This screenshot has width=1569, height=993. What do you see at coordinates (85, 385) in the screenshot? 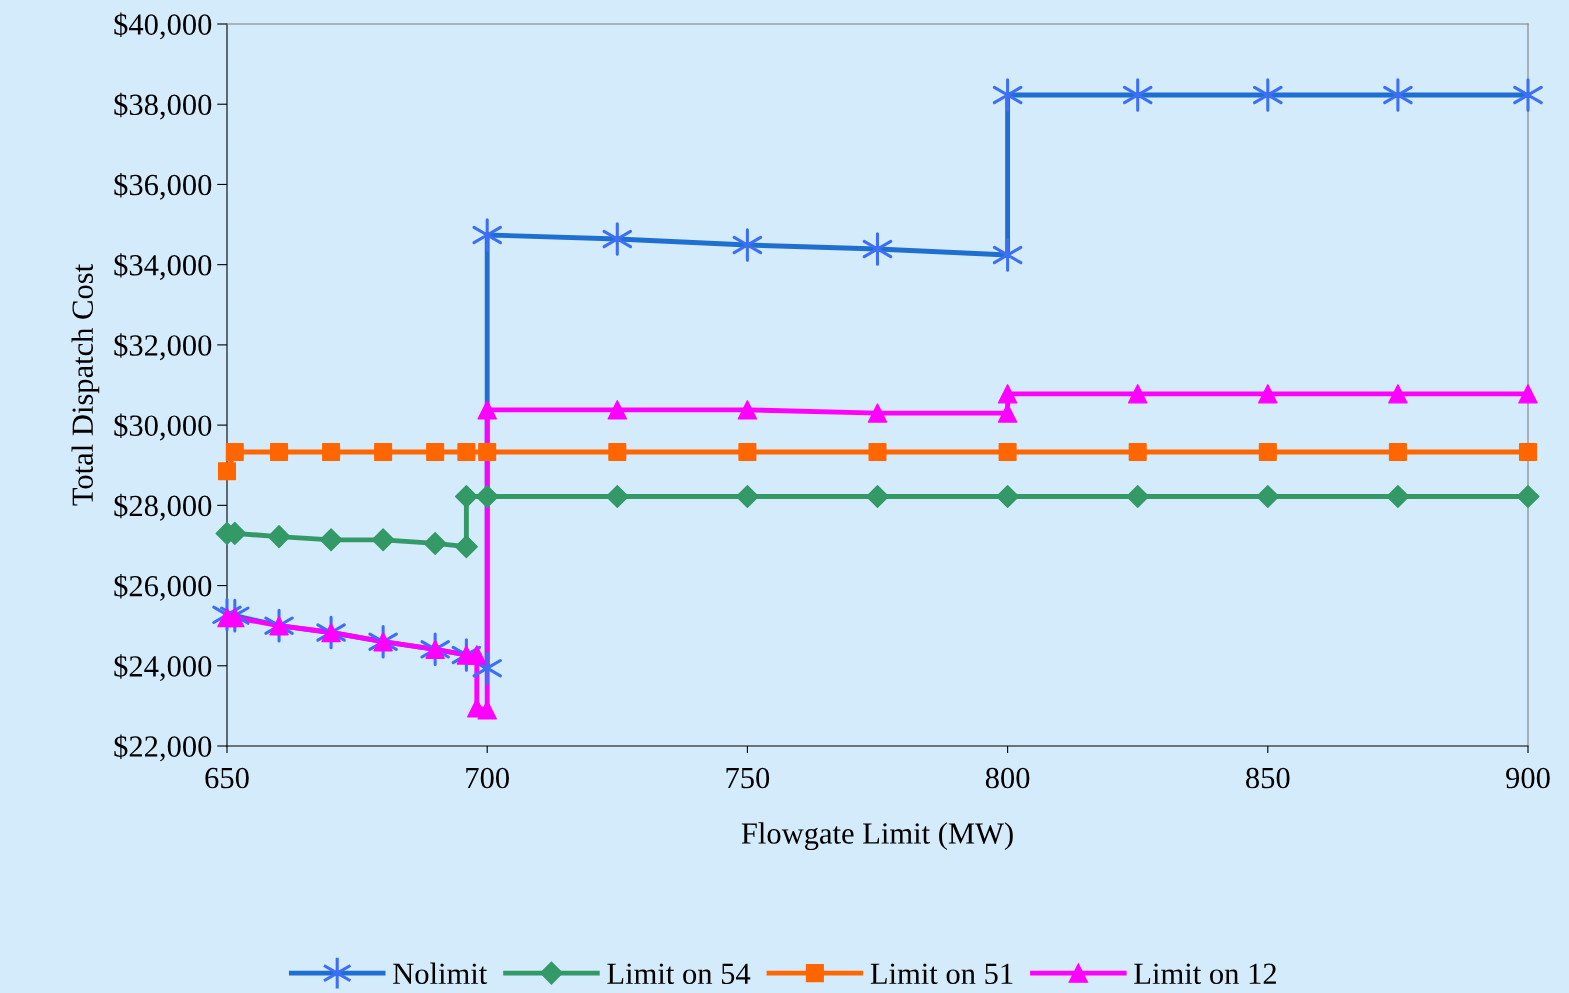
I see `y-axis-title: Total Dispatch Cost` at bounding box center [85, 385].